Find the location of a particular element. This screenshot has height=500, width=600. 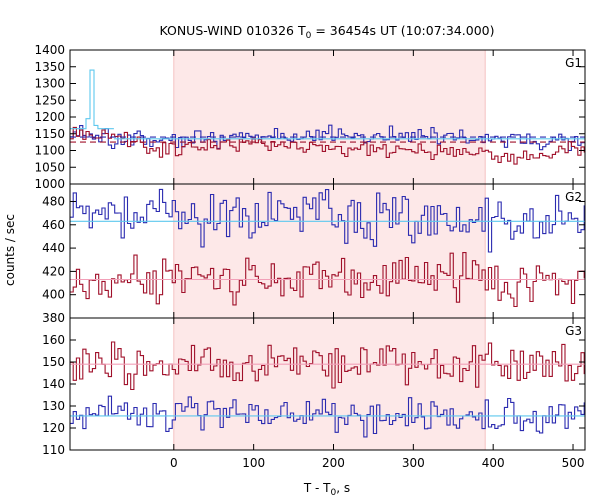

y-tick-label: 160 is located at coordinates (53, 340).